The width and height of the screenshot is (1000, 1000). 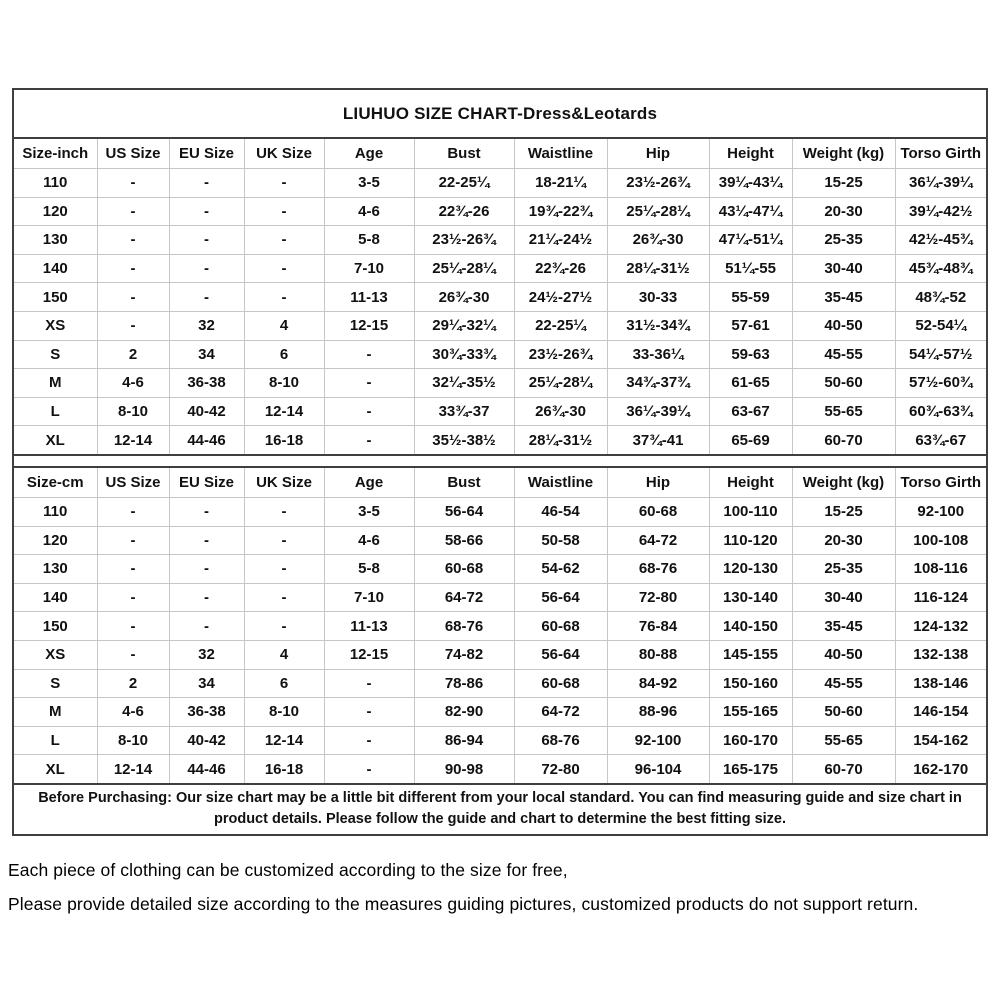 I want to click on cell: 24½-27½, so click(x=560, y=297).